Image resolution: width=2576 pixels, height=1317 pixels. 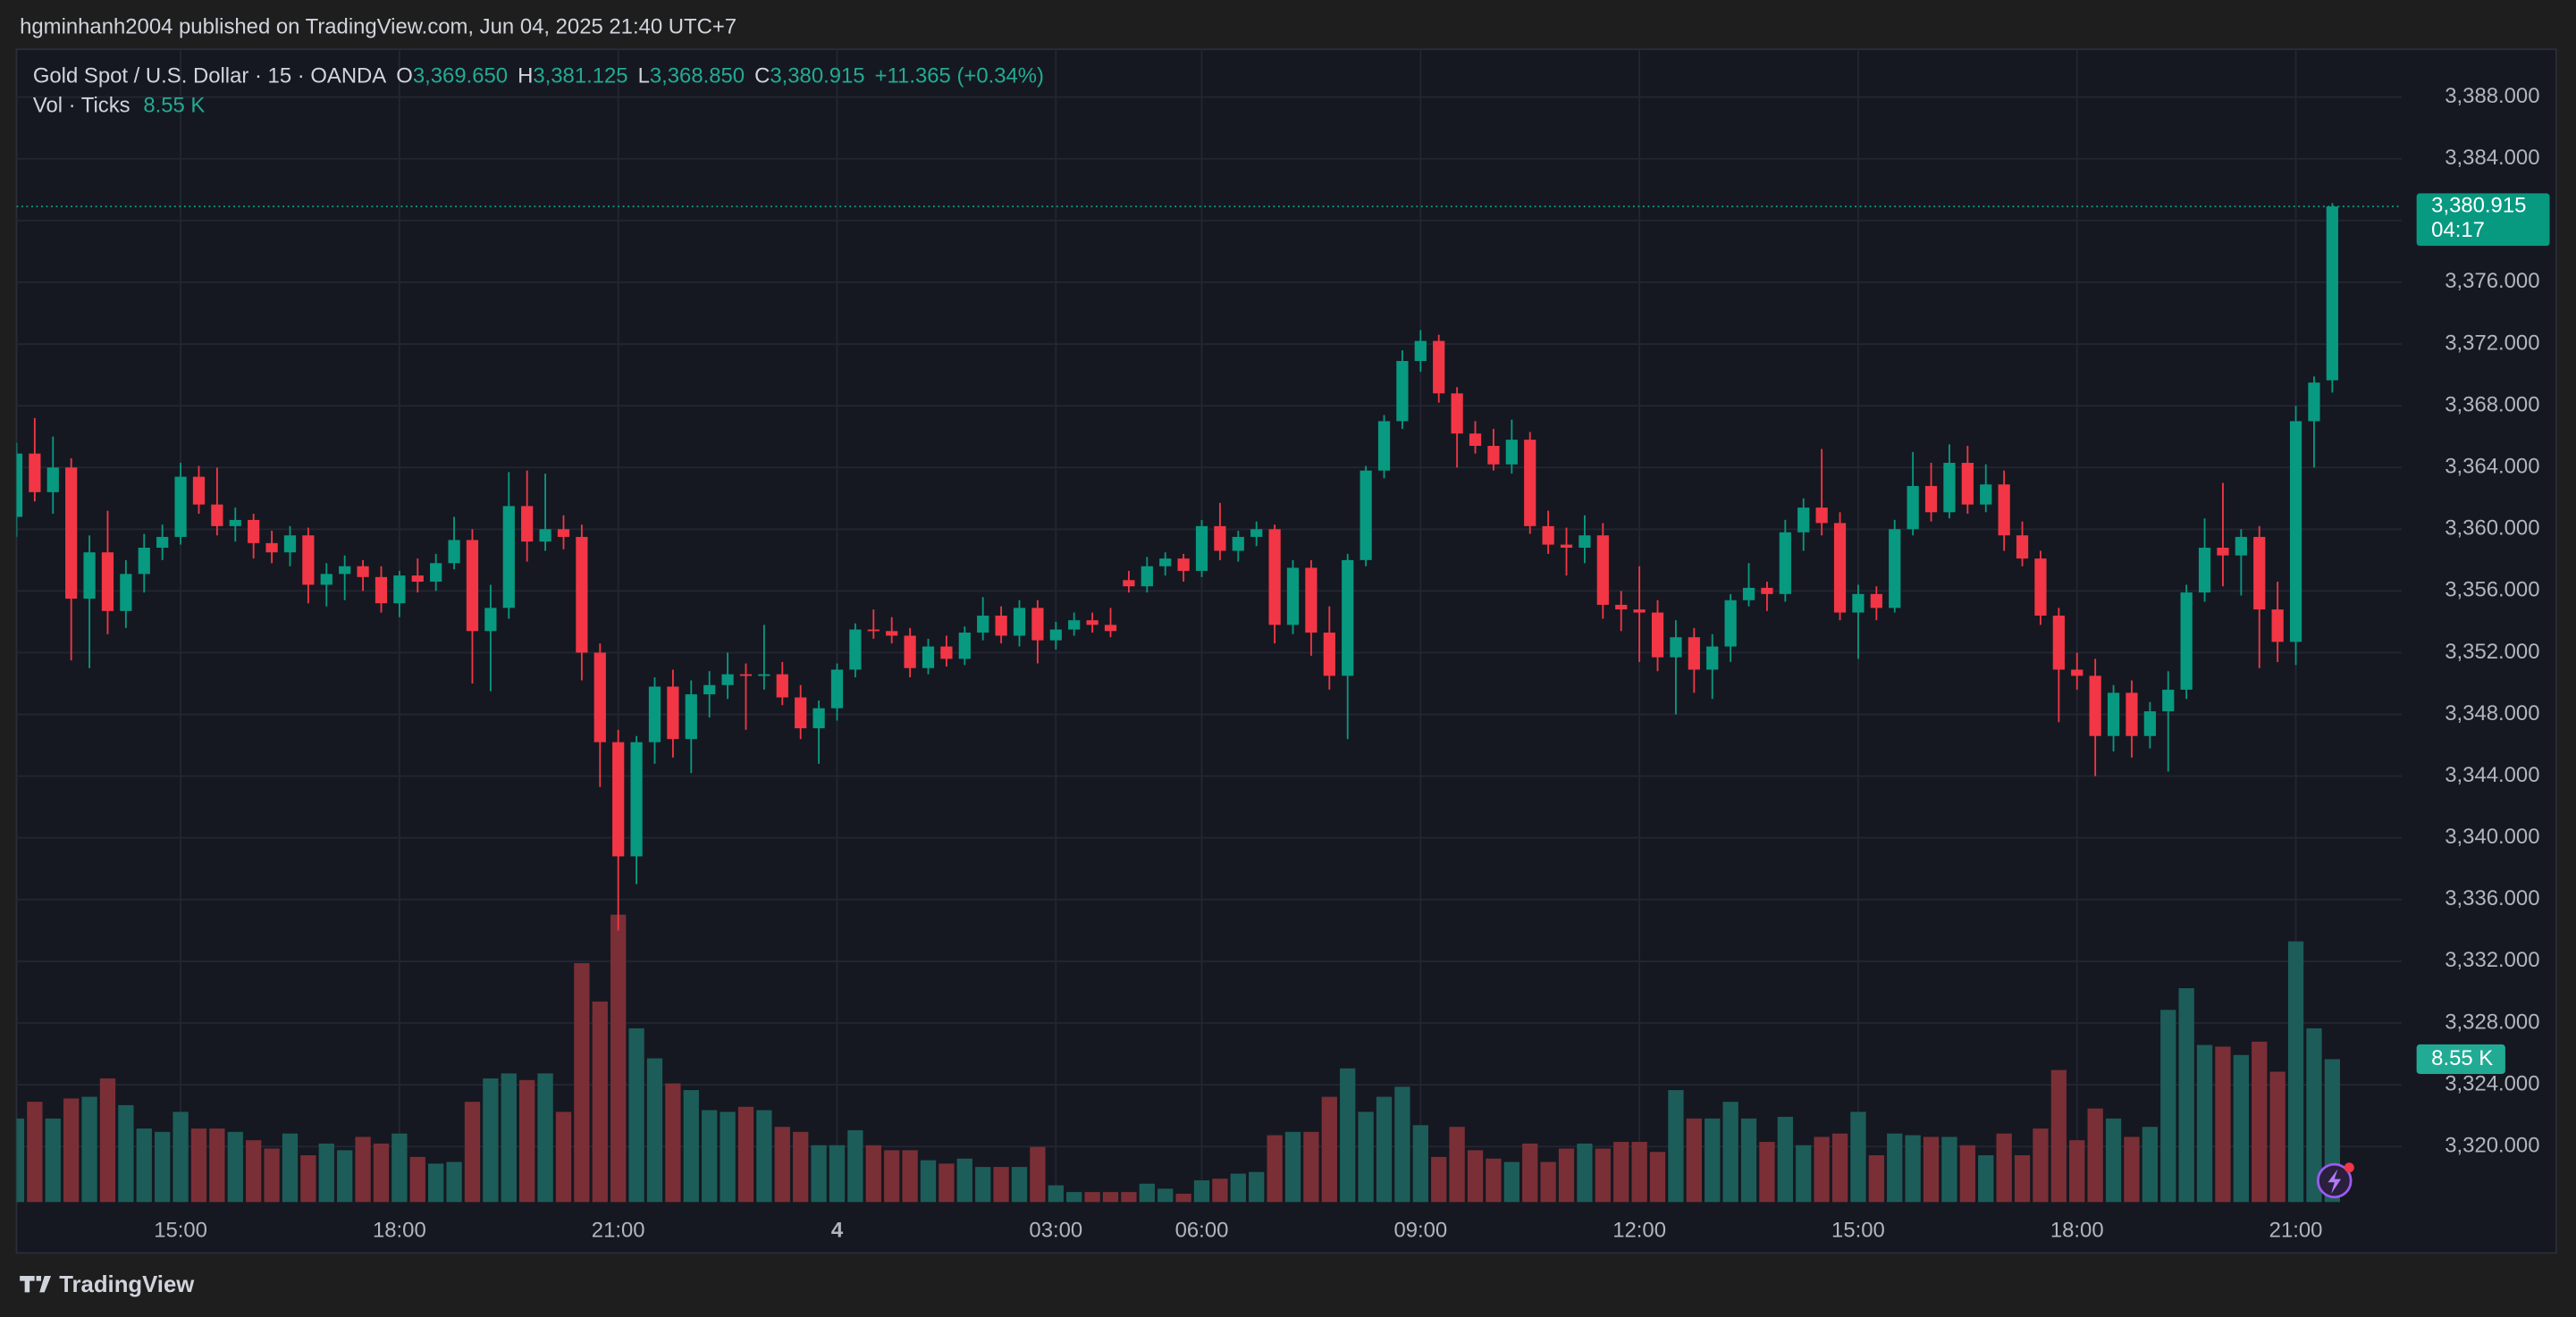 What do you see at coordinates (2492, 96) in the screenshot?
I see `y-tick-label: 3,388.000` at bounding box center [2492, 96].